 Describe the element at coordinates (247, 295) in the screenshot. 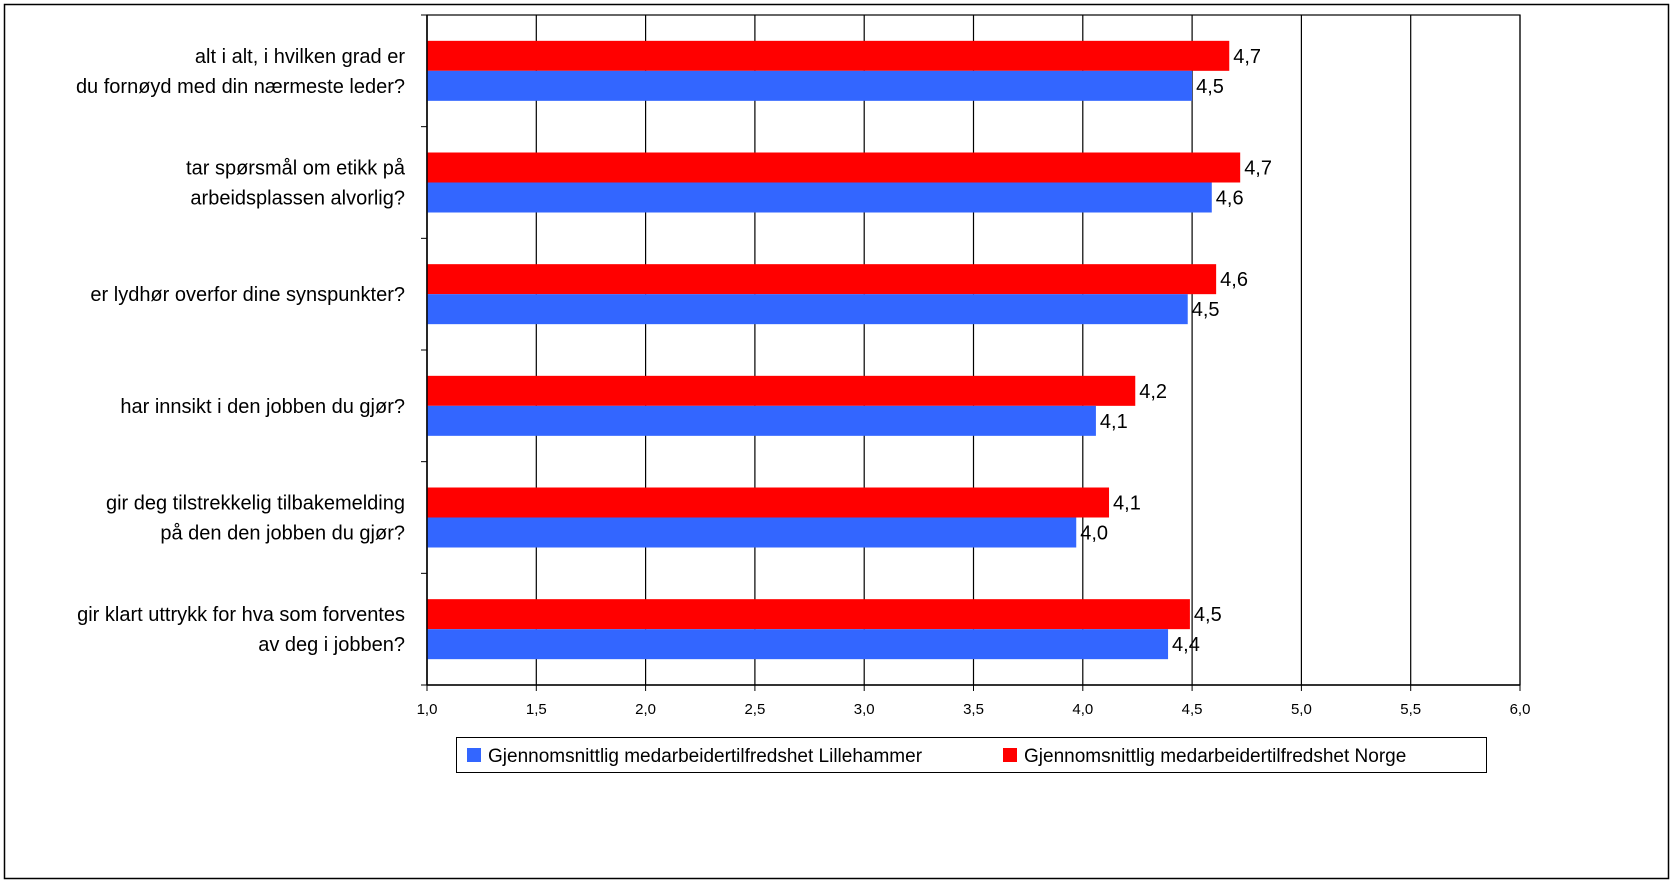

I see `category-label: er lydhør overfor dine synspunkter?` at that location.